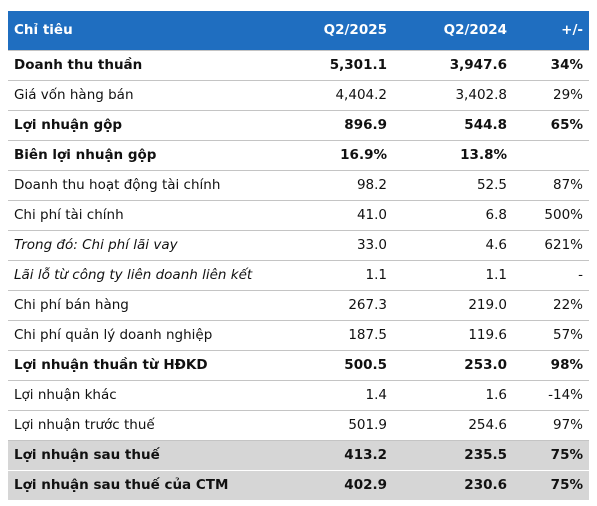  Describe the element at coordinates (453, 215) in the screenshot. I see `cell-q2-2024: 6.8` at that location.